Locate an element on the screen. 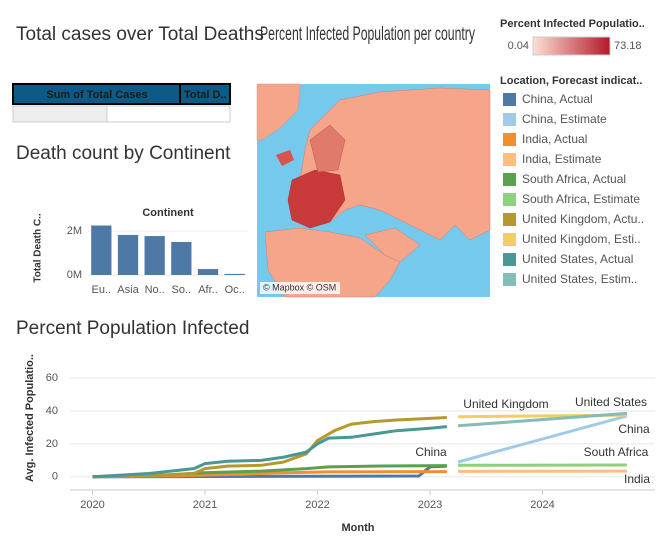  chart-title: Total cases over Total Deaths is located at coordinates (140, 34).